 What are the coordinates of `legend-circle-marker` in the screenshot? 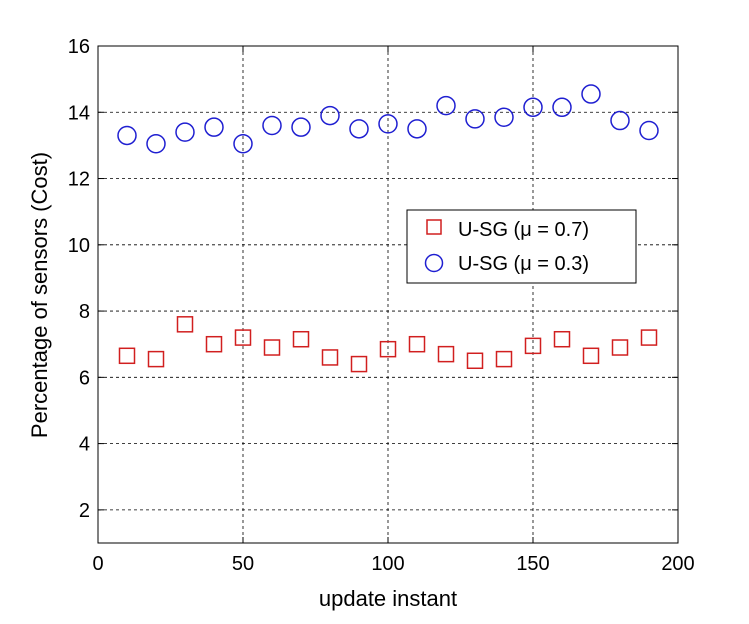 It's located at (434, 263).